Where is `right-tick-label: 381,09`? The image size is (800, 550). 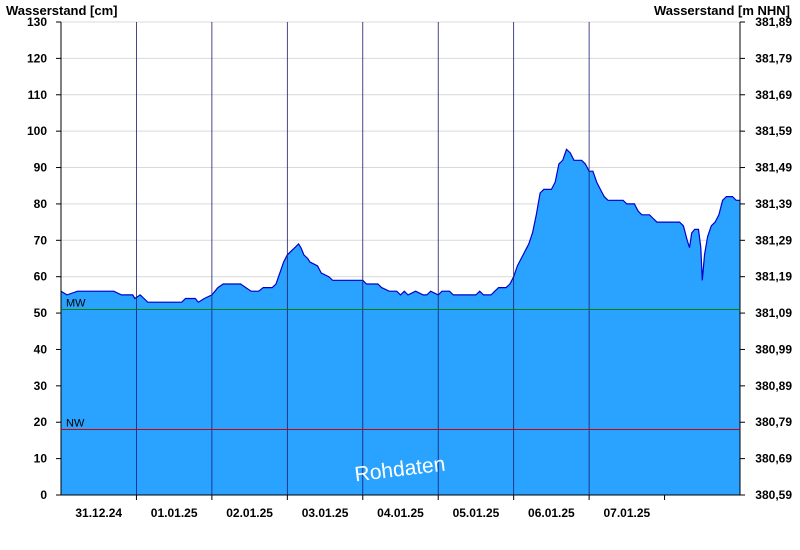
right-tick-label: 381,09 is located at coordinates (773, 313).